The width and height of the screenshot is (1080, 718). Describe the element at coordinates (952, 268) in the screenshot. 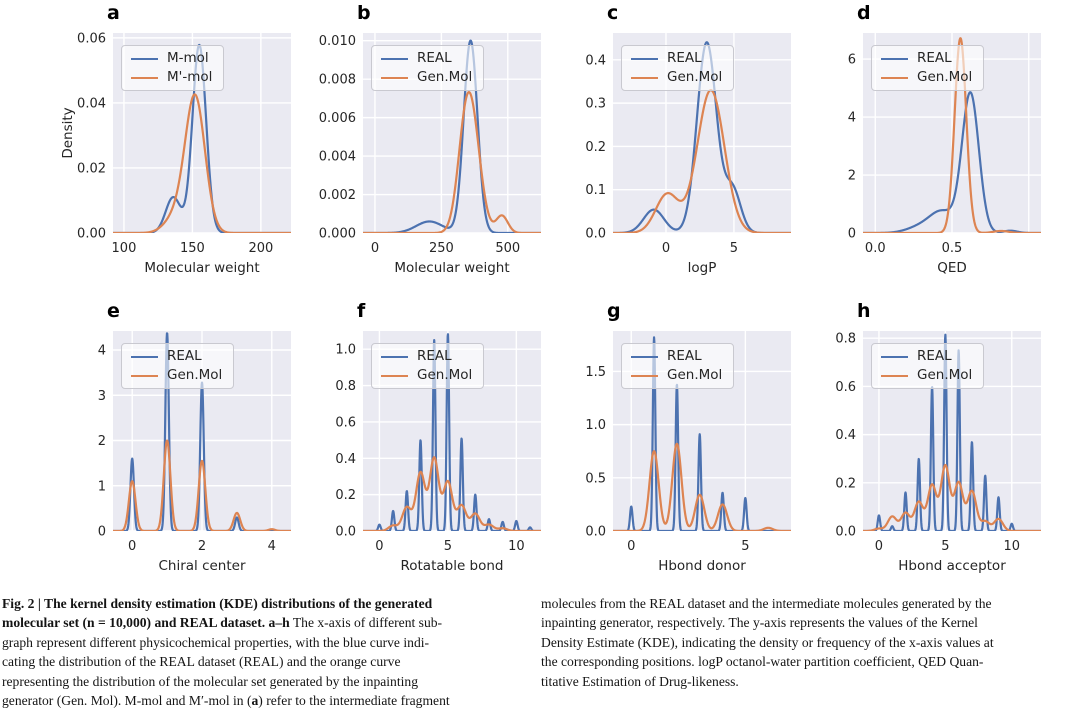

I see `x-axis-label: QED` at that location.